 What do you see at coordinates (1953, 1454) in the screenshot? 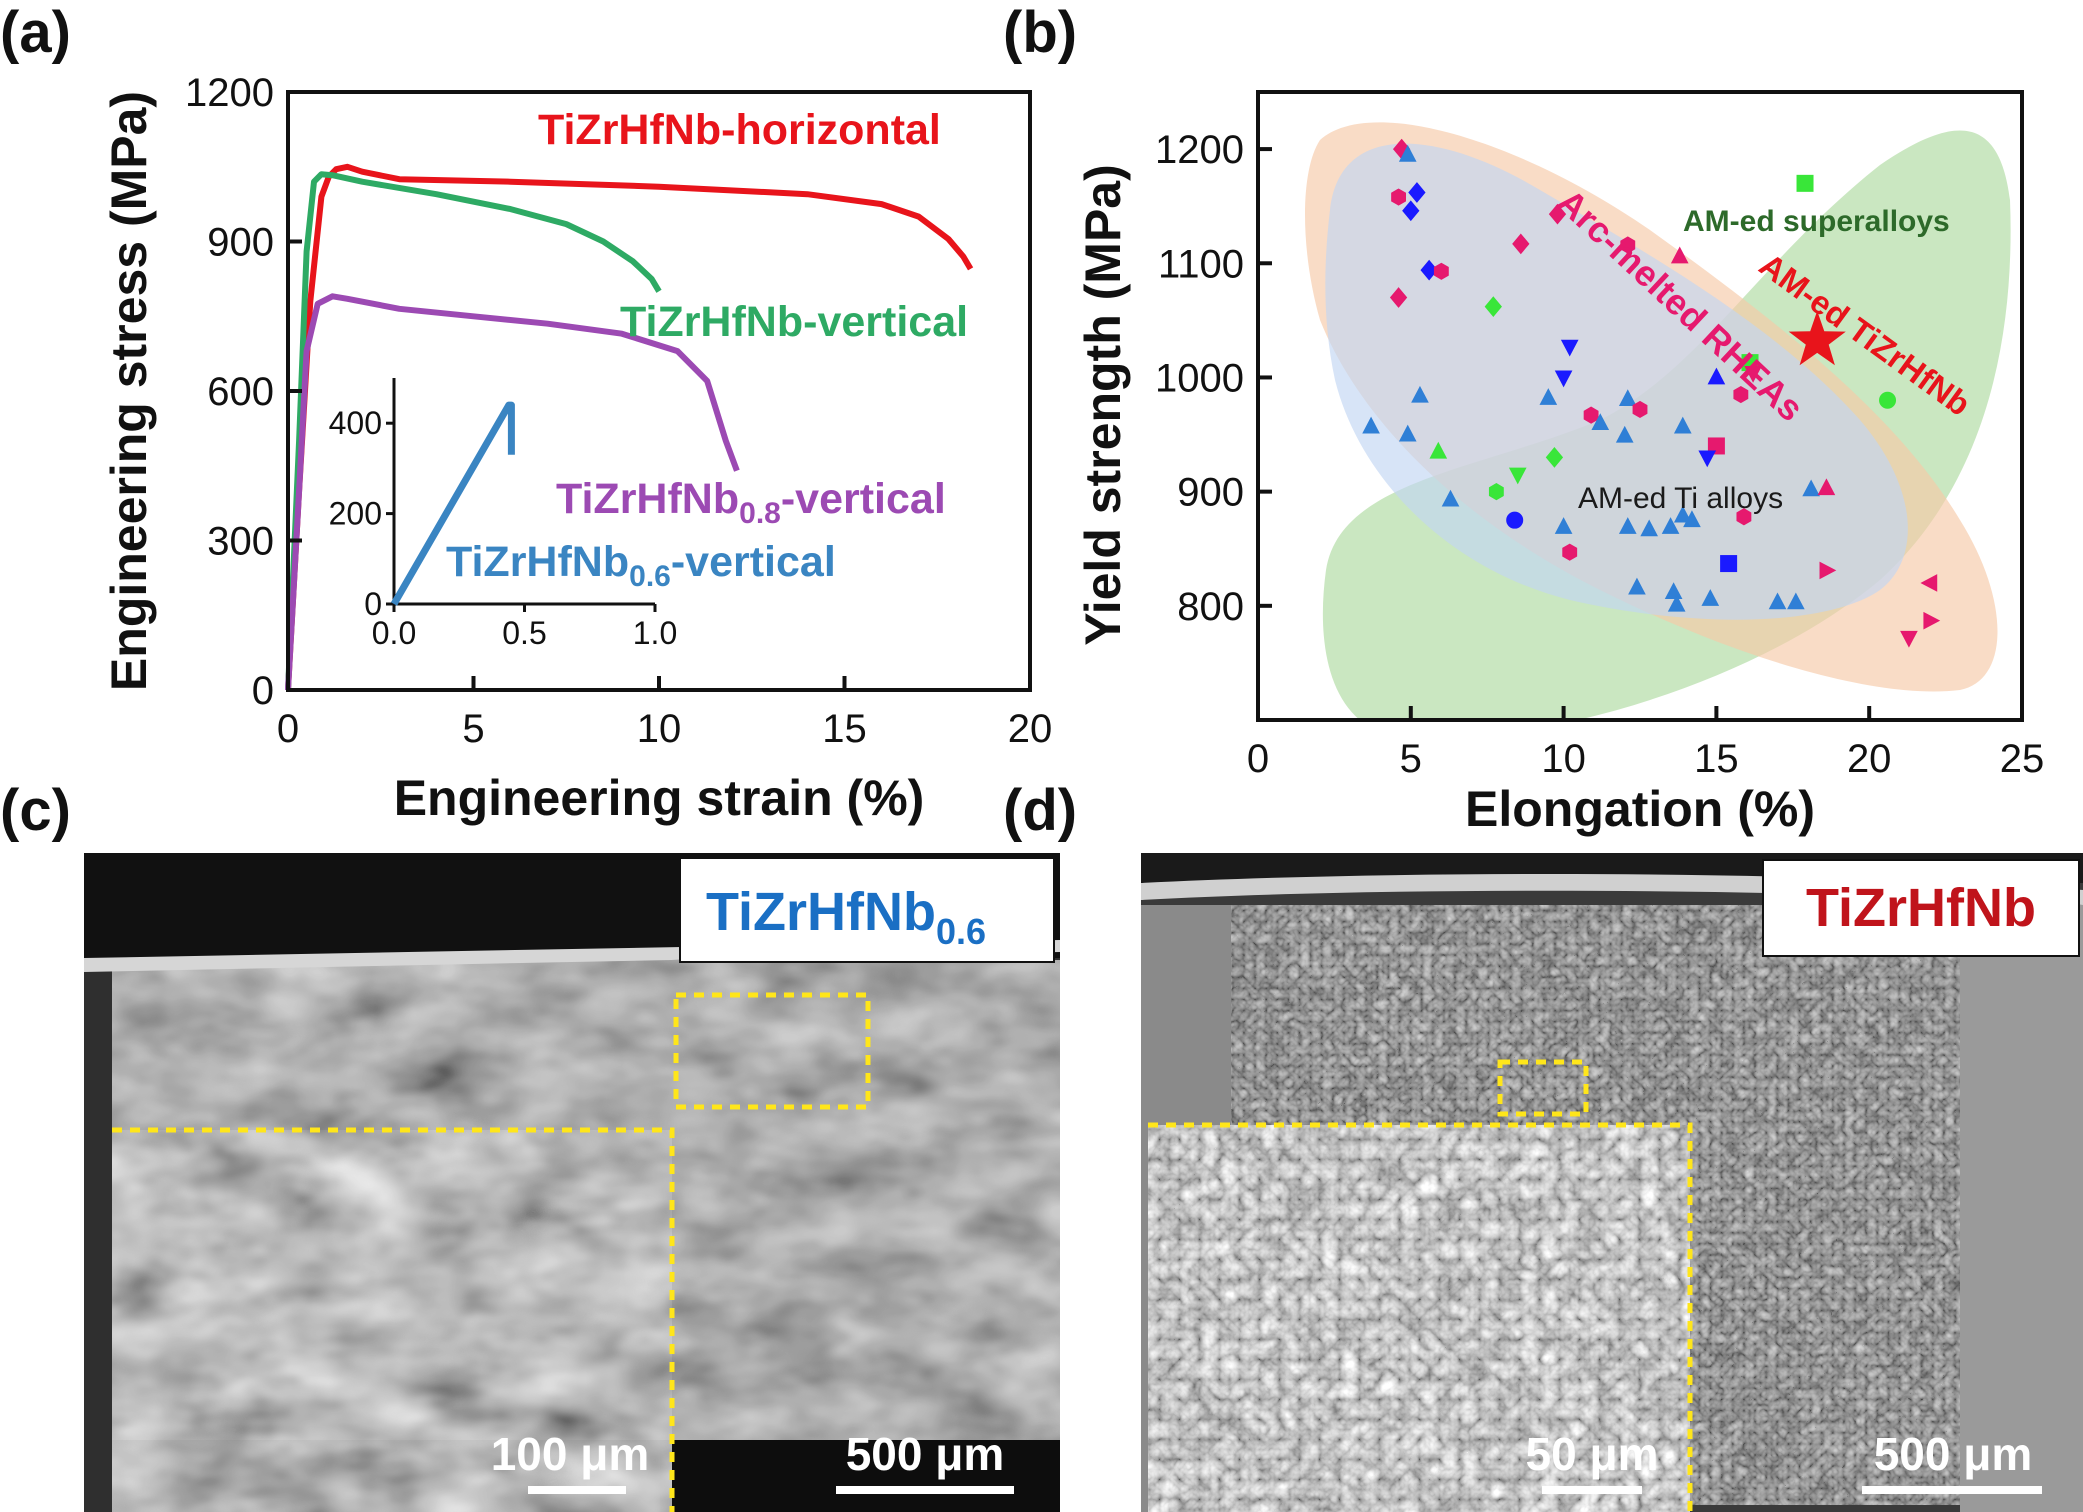
I see `scale-bar-d-main-label: 500 μm` at bounding box center [1953, 1454].